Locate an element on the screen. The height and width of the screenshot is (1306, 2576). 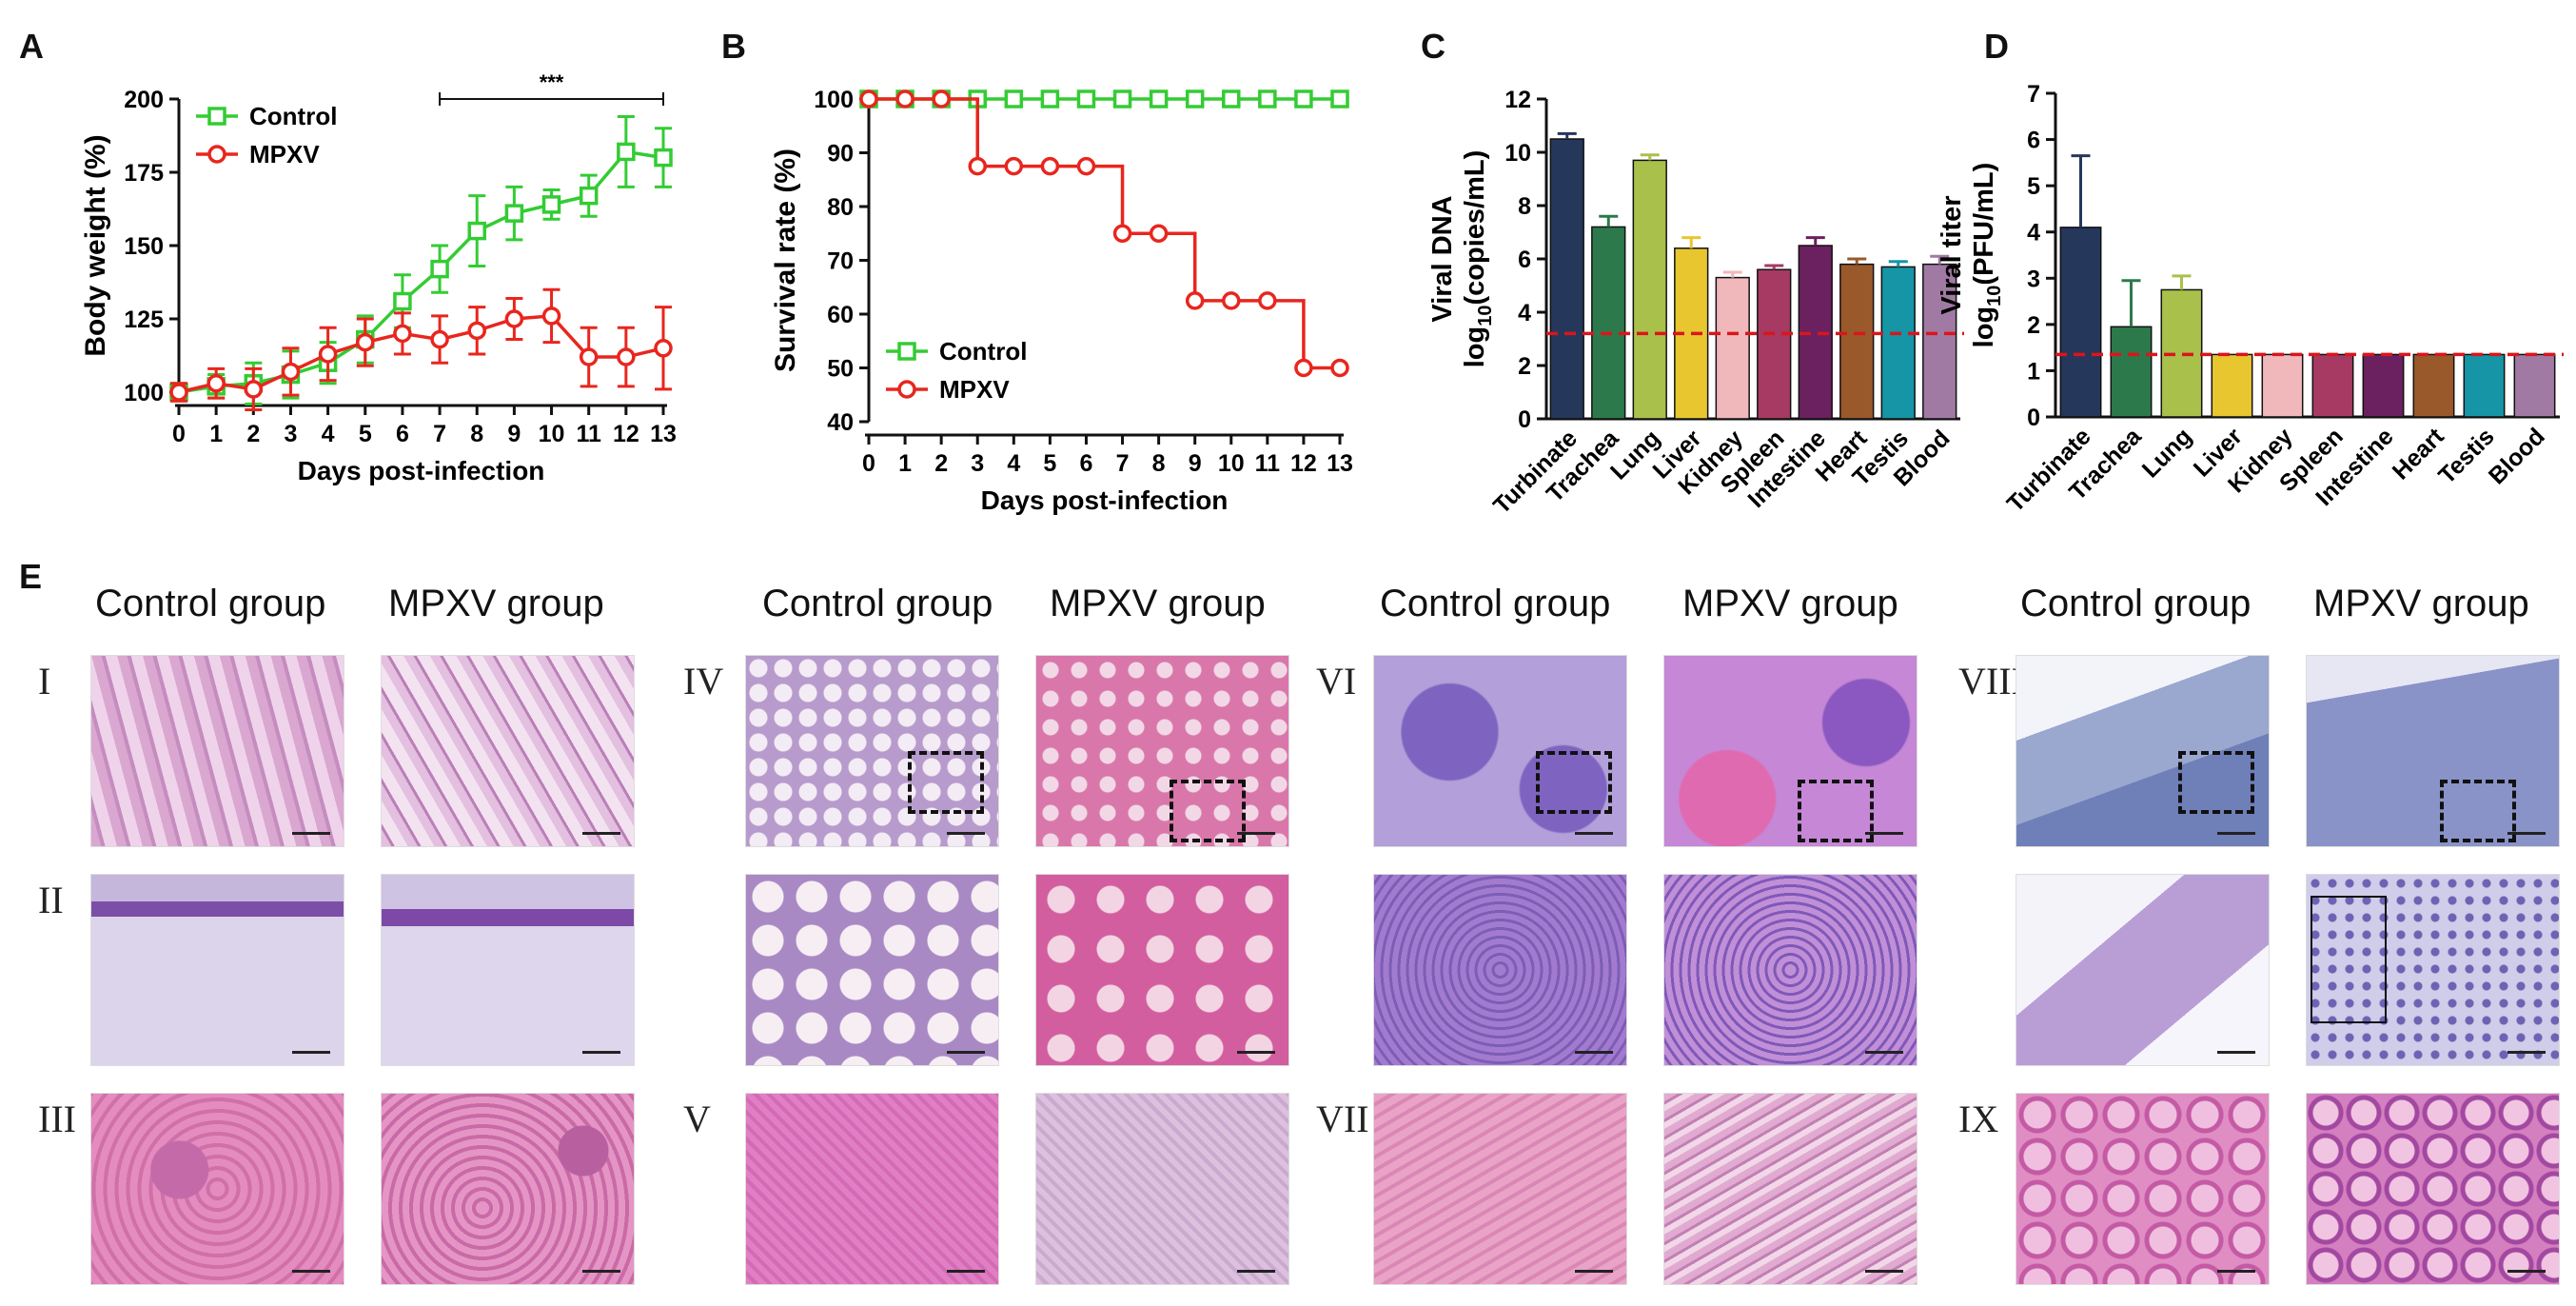
control-lung-zoom-micrograph is located at coordinates (872, 970).